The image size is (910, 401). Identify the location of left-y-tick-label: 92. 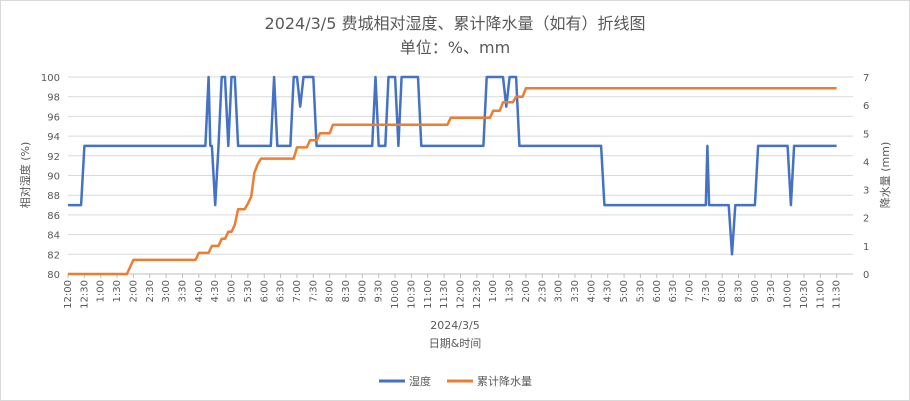
(53, 157).